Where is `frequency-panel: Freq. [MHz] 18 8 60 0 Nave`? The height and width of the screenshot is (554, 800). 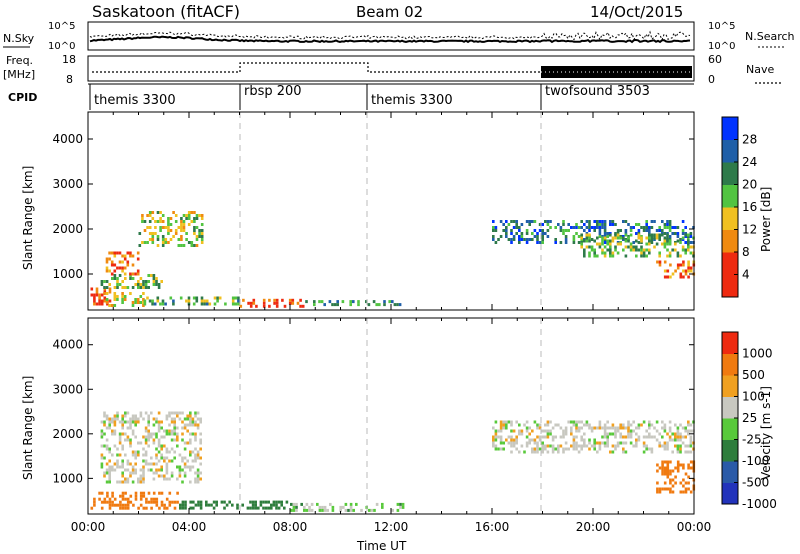 frequency-panel: Freq. [MHz] 18 8 60 0 Nave is located at coordinates (392, 69).